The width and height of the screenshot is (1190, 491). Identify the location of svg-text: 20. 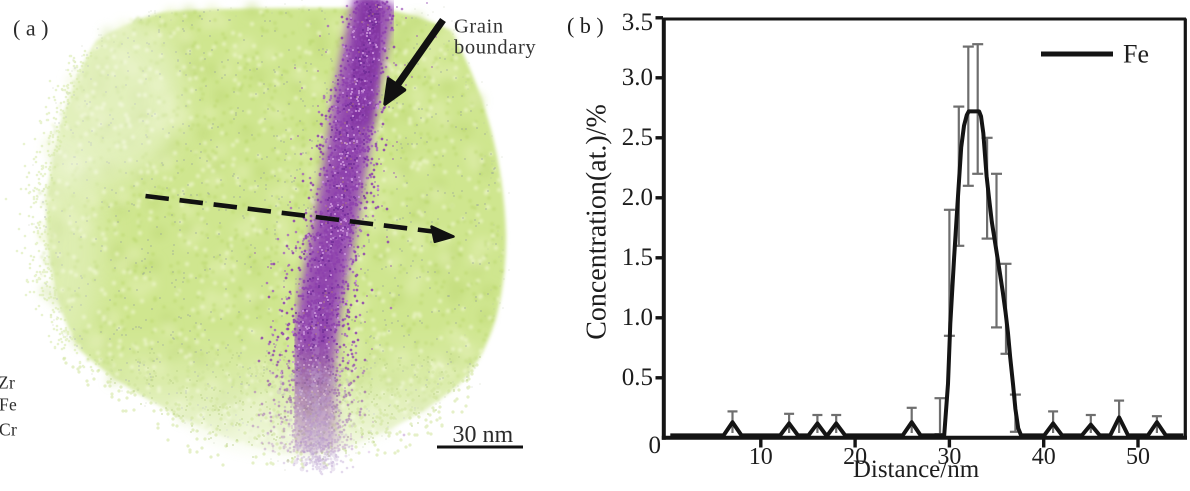
(855, 457).